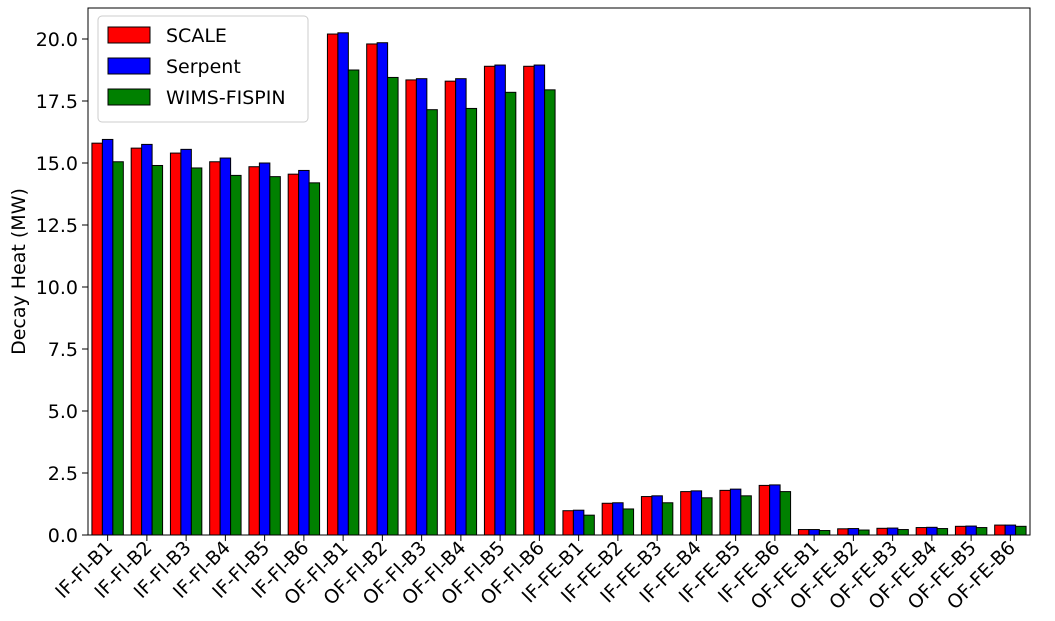 The image size is (1055, 621). What do you see at coordinates (764, 510) in the screenshot?
I see `bar-scale-if-fe-b6` at bounding box center [764, 510].